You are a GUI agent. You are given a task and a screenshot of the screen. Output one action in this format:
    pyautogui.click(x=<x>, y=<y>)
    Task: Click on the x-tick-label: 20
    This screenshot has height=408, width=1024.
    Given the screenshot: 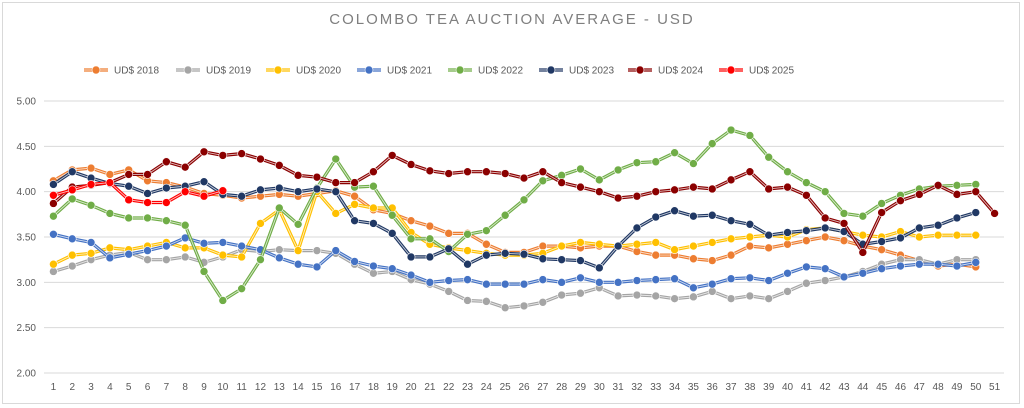 What is the action you would take?
    pyautogui.click(x=411, y=387)
    